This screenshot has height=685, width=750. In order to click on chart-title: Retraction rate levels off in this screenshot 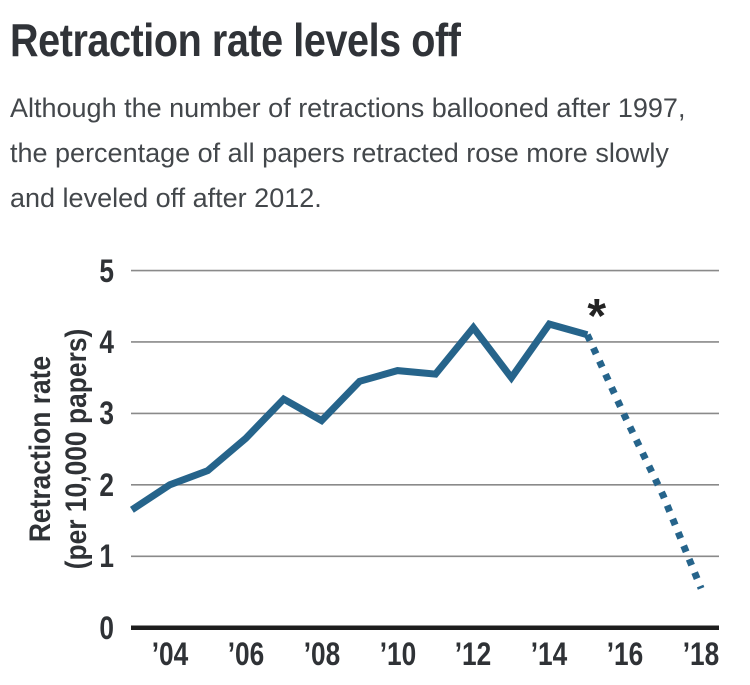, I will do `click(235, 40)`.